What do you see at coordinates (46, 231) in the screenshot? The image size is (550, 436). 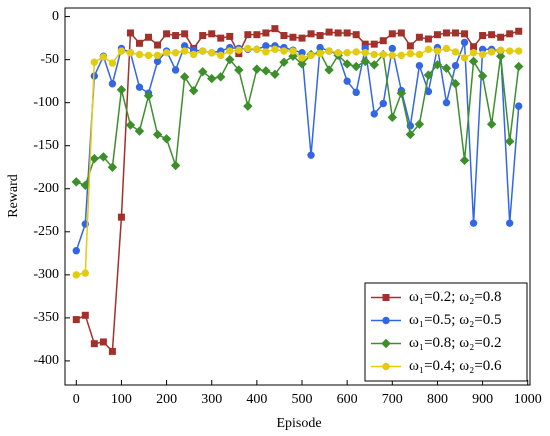 I see `y-tick-label: -250` at bounding box center [46, 231].